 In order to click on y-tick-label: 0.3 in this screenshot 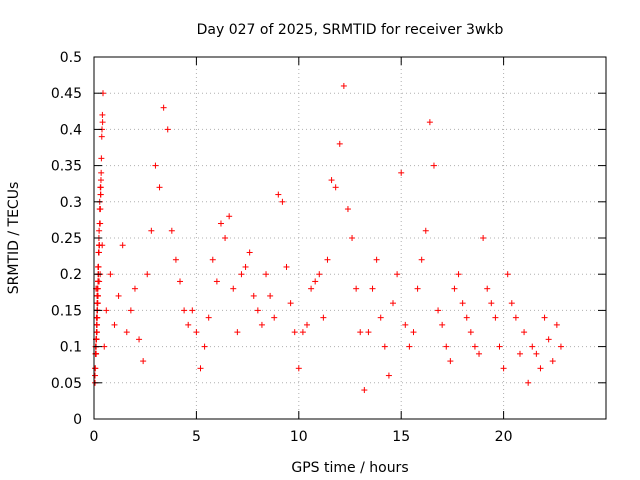, I will do `click(71, 203)`.